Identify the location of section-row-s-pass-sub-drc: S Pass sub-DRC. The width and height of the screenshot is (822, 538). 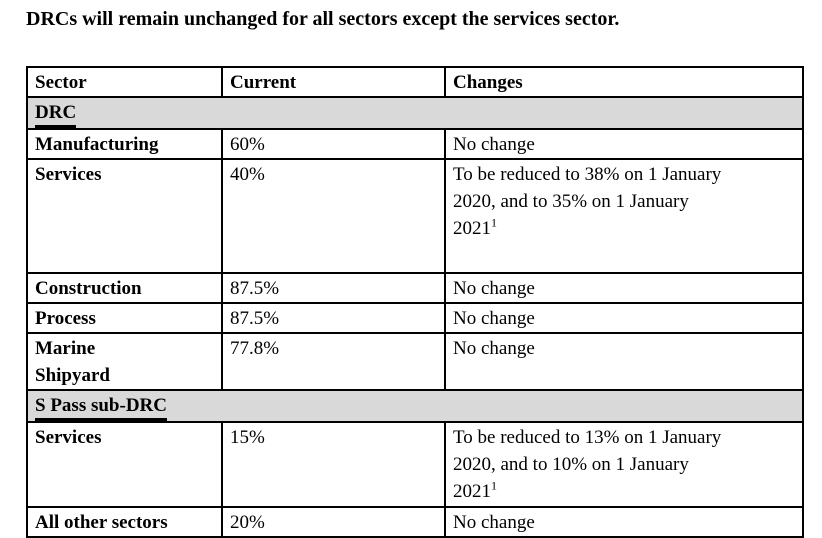
(415, 406).